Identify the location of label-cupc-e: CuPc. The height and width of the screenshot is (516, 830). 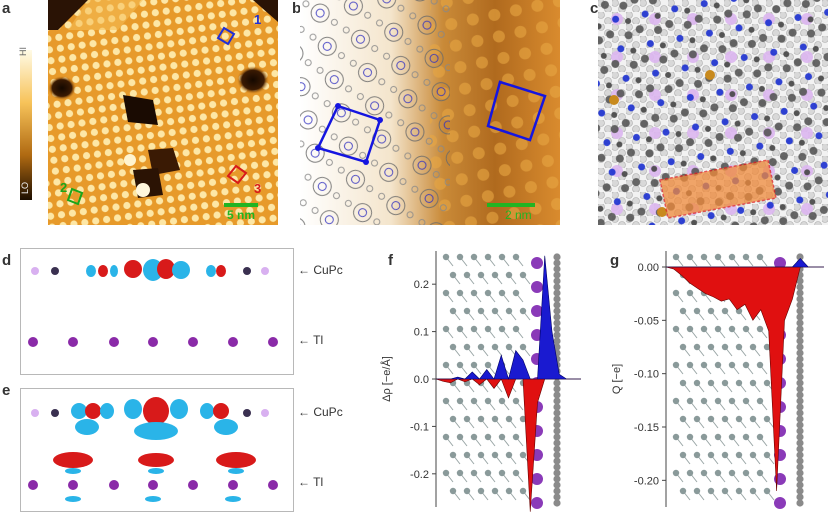
(328, 412).